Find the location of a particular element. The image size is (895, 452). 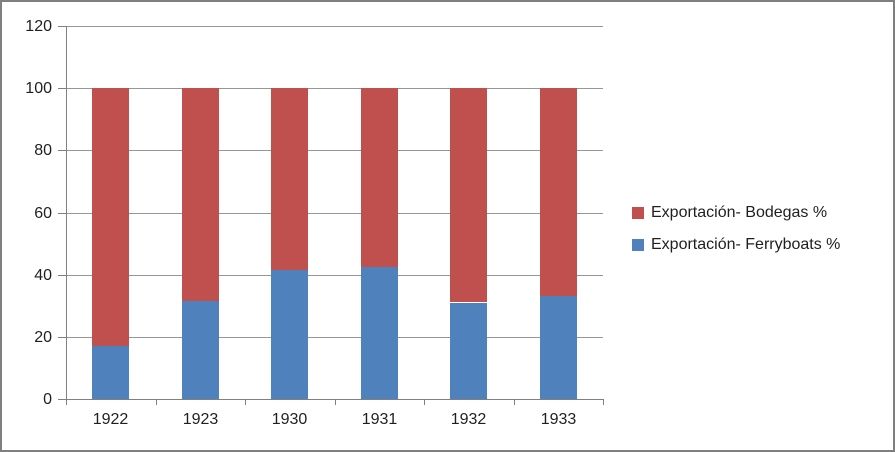

y-axis-label: 40 is located at coordinates (43, 275).